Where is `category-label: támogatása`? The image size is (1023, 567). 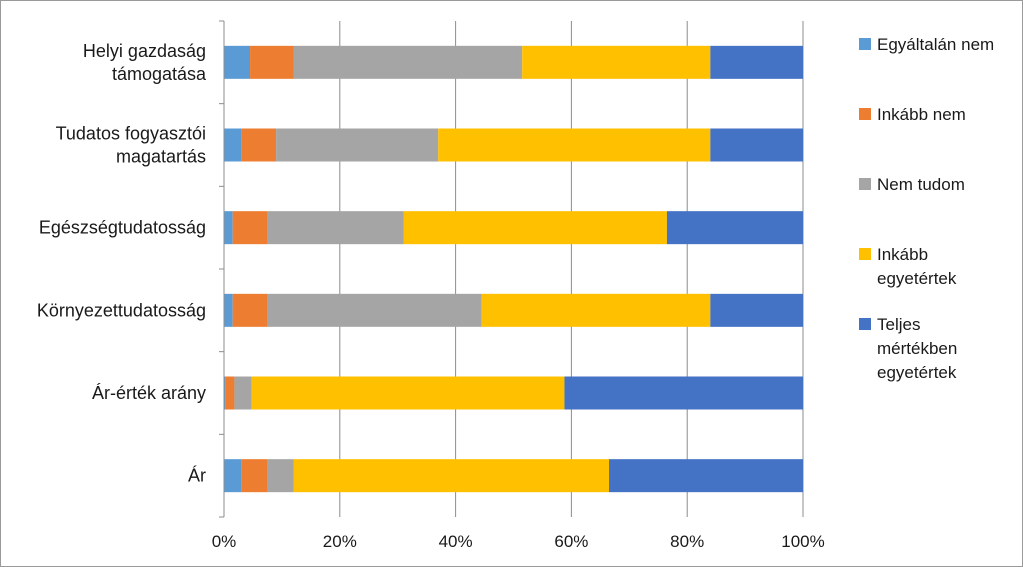
category-label: támogatása is located at coordinates (159, 74).